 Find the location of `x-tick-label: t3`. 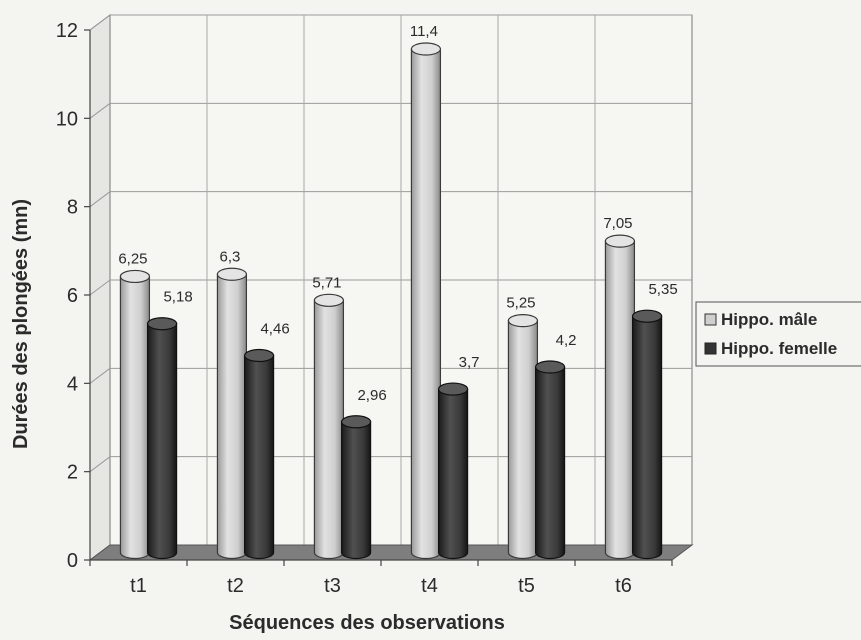

x-tick-label: t3 is located at coordinates (332, 586).